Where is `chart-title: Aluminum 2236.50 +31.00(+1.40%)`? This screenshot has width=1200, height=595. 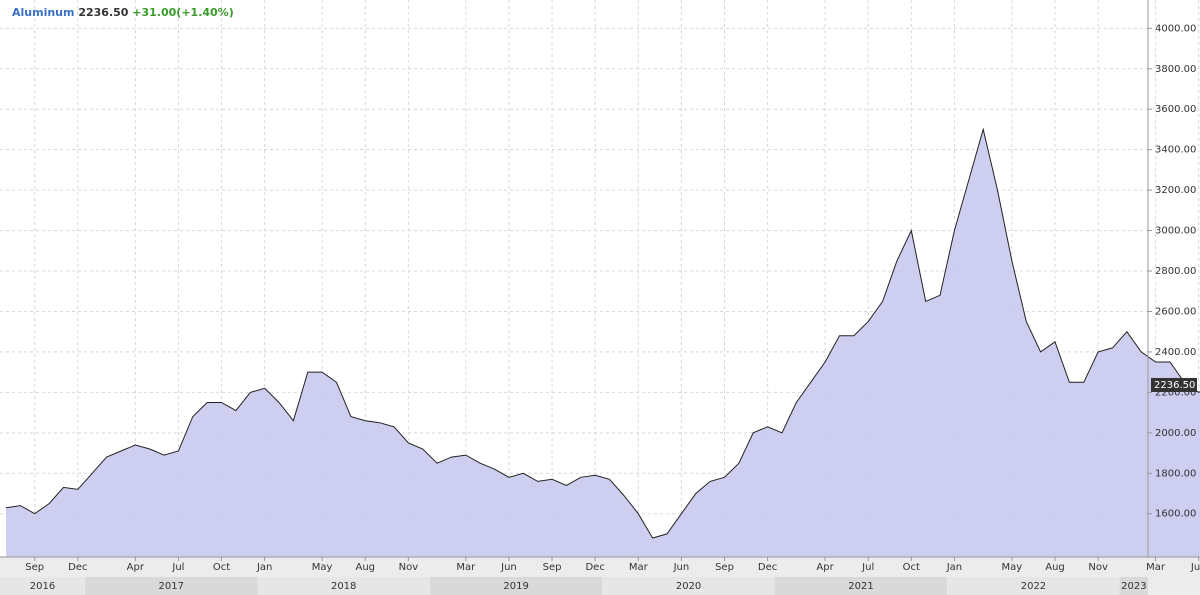
chart-title: Aluminum 2236.50 +31.00(+1.40%) is located at coordinates (123, 12).